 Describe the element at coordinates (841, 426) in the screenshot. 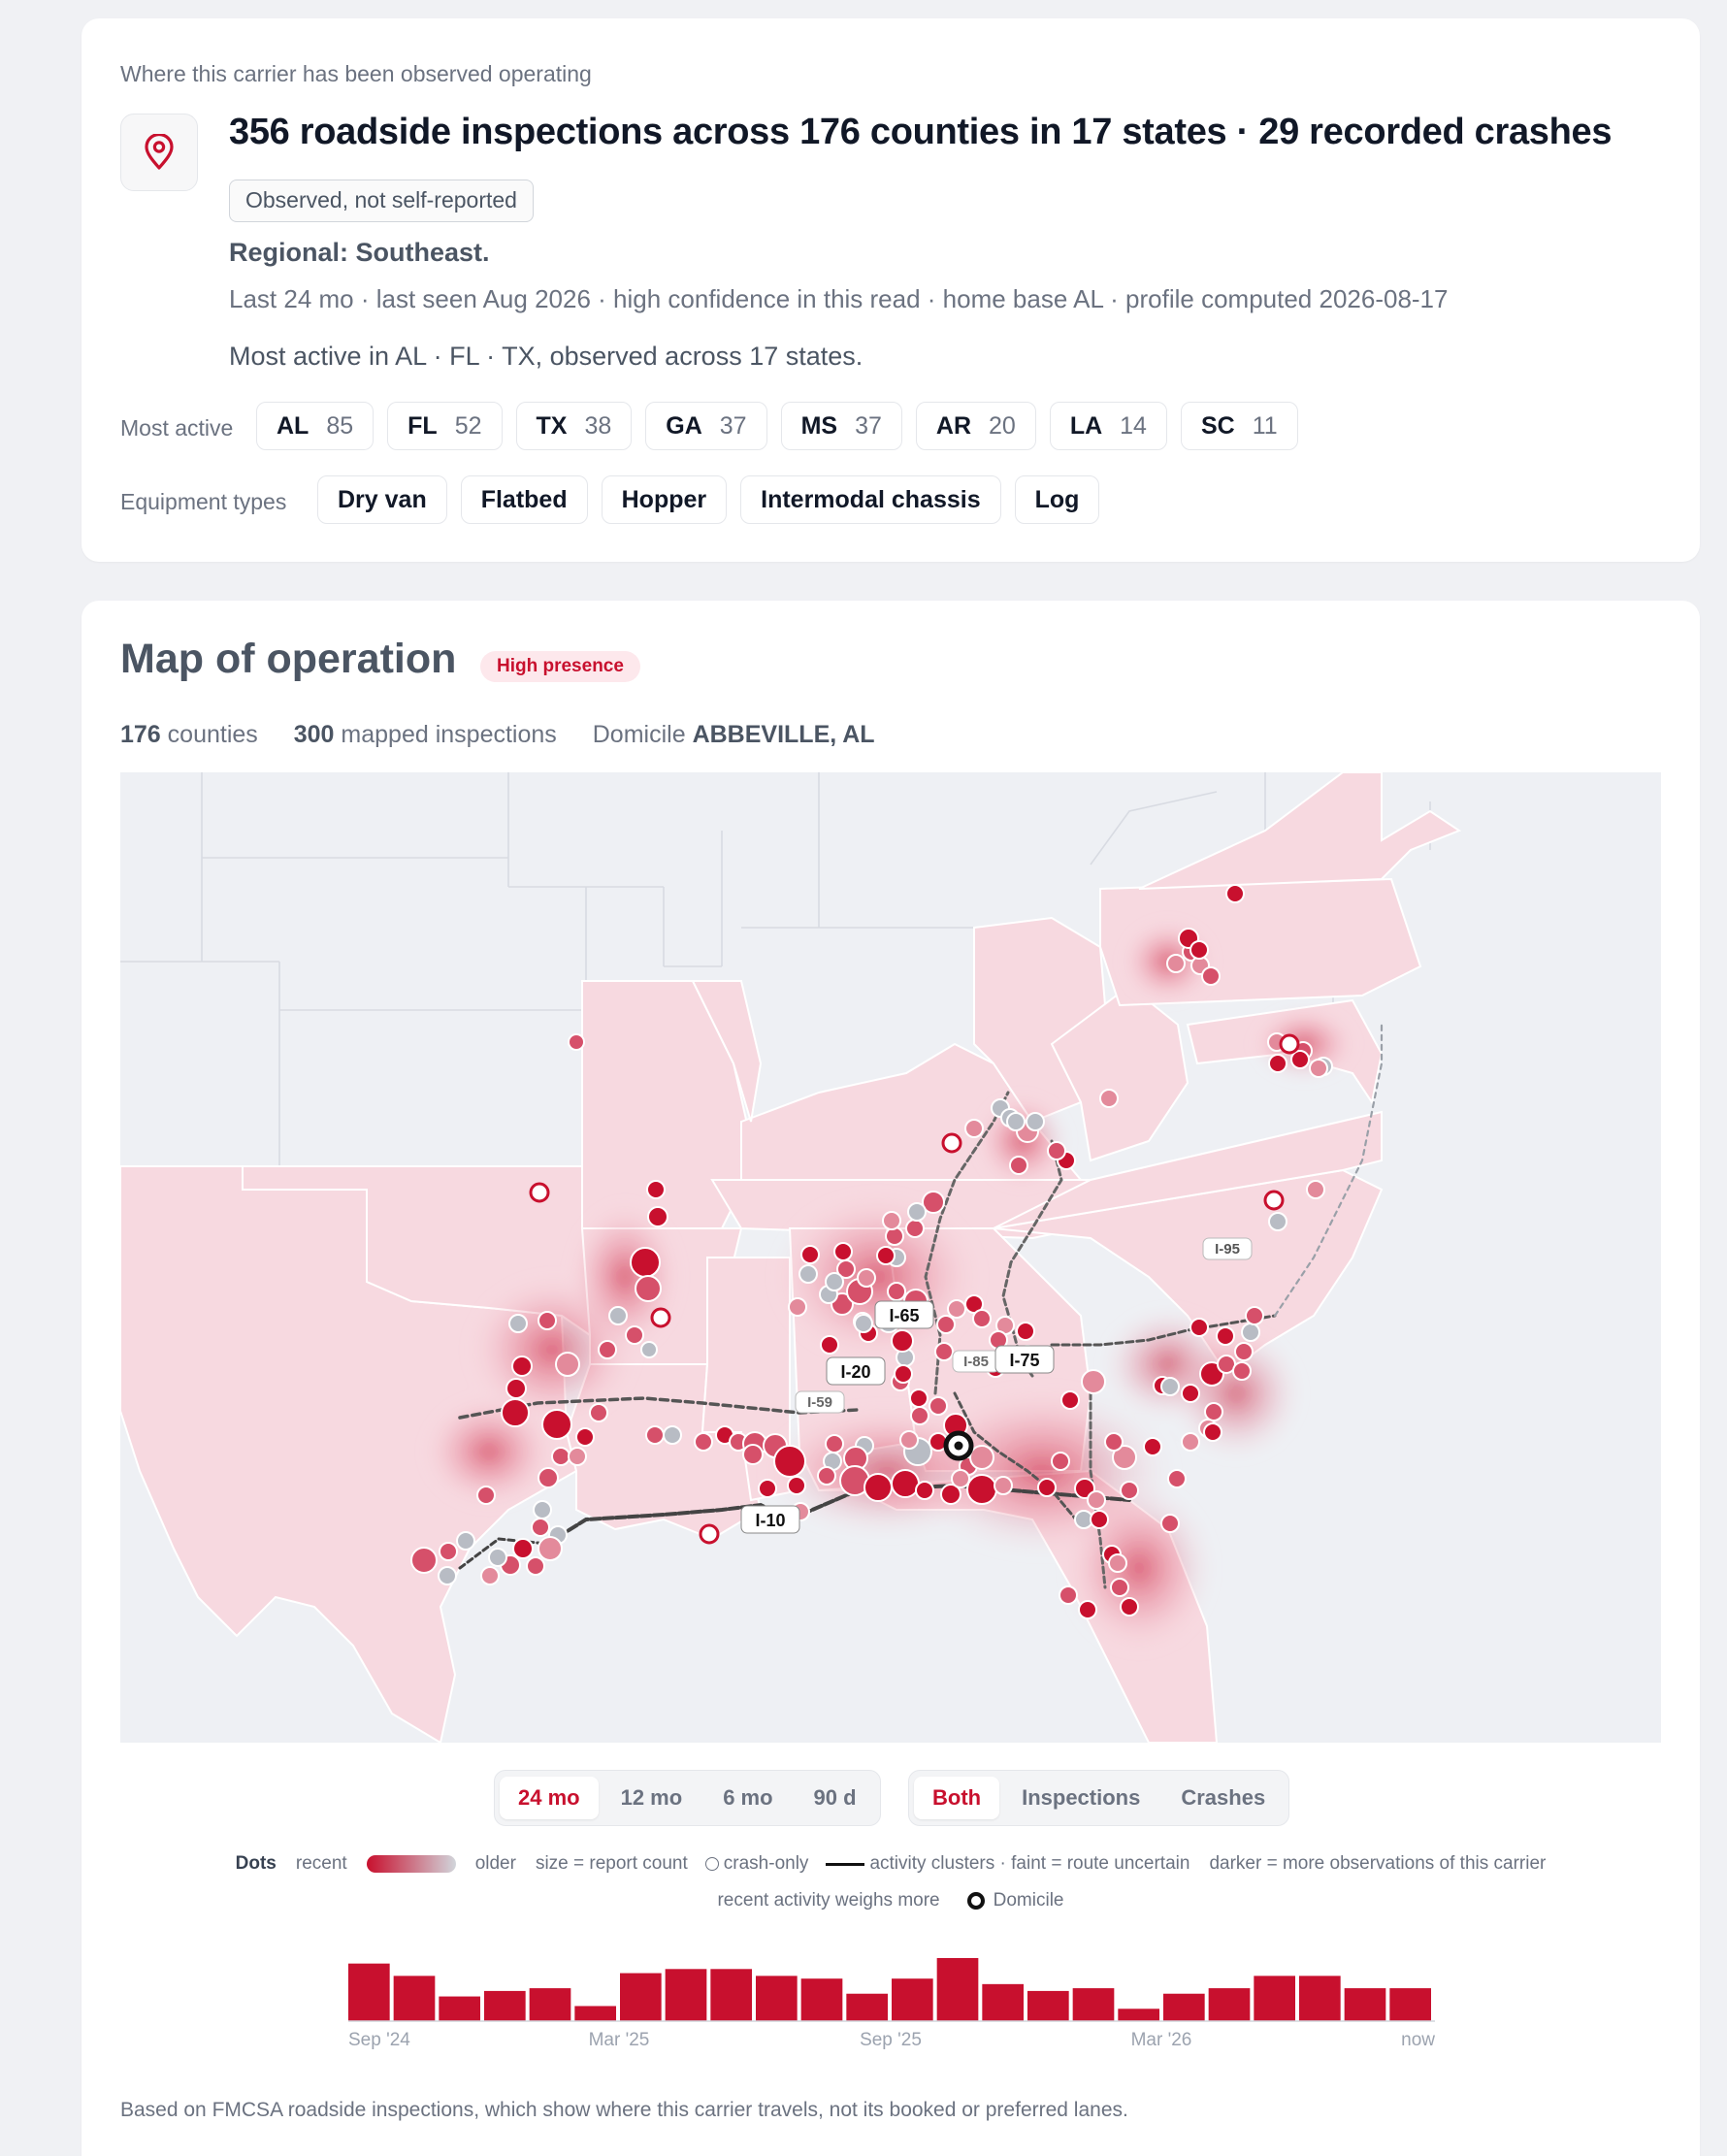

I see `state-chip-ms: MS 37` at that location.